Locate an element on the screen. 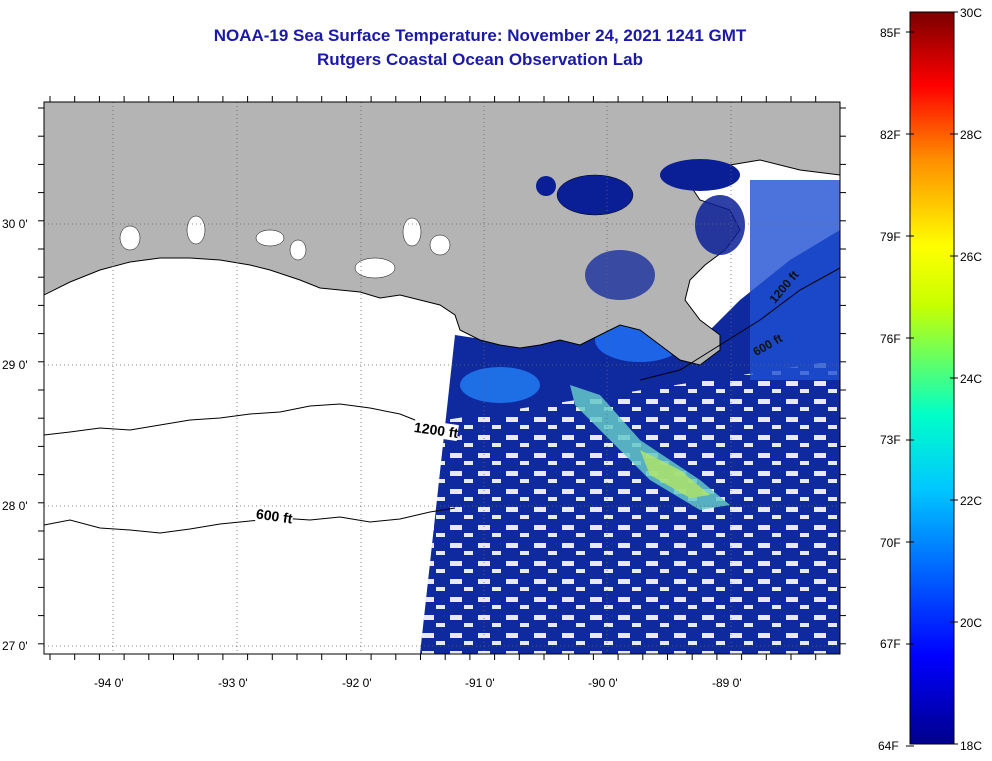 This screenshot has width=992, height=761. colorbar-f-label: 64F is located at coordinates (888, 746).